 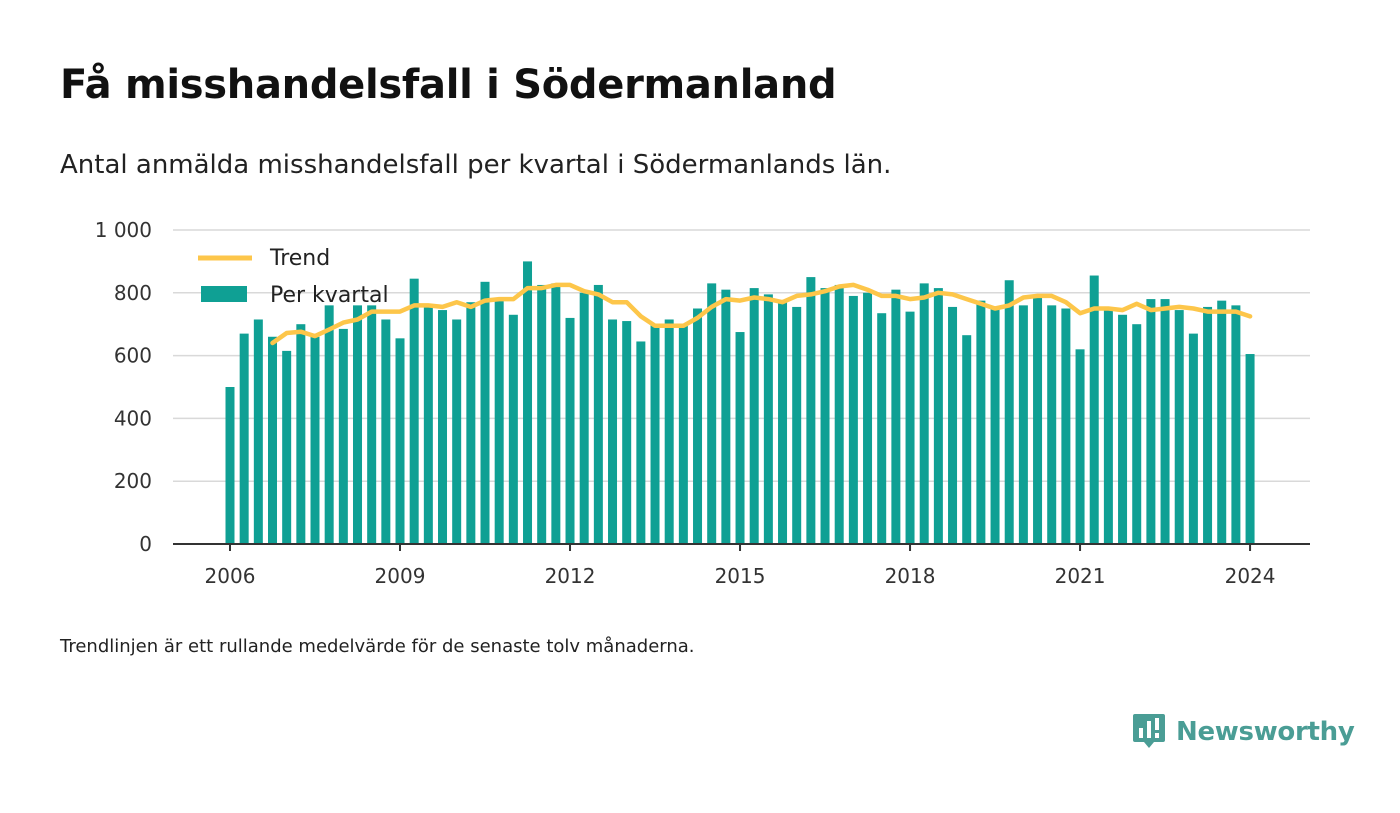 What do you see at coordinates (133, 356) in the screenshot?
I see `y-tick-label: 600` at bounding box center [133, 356].